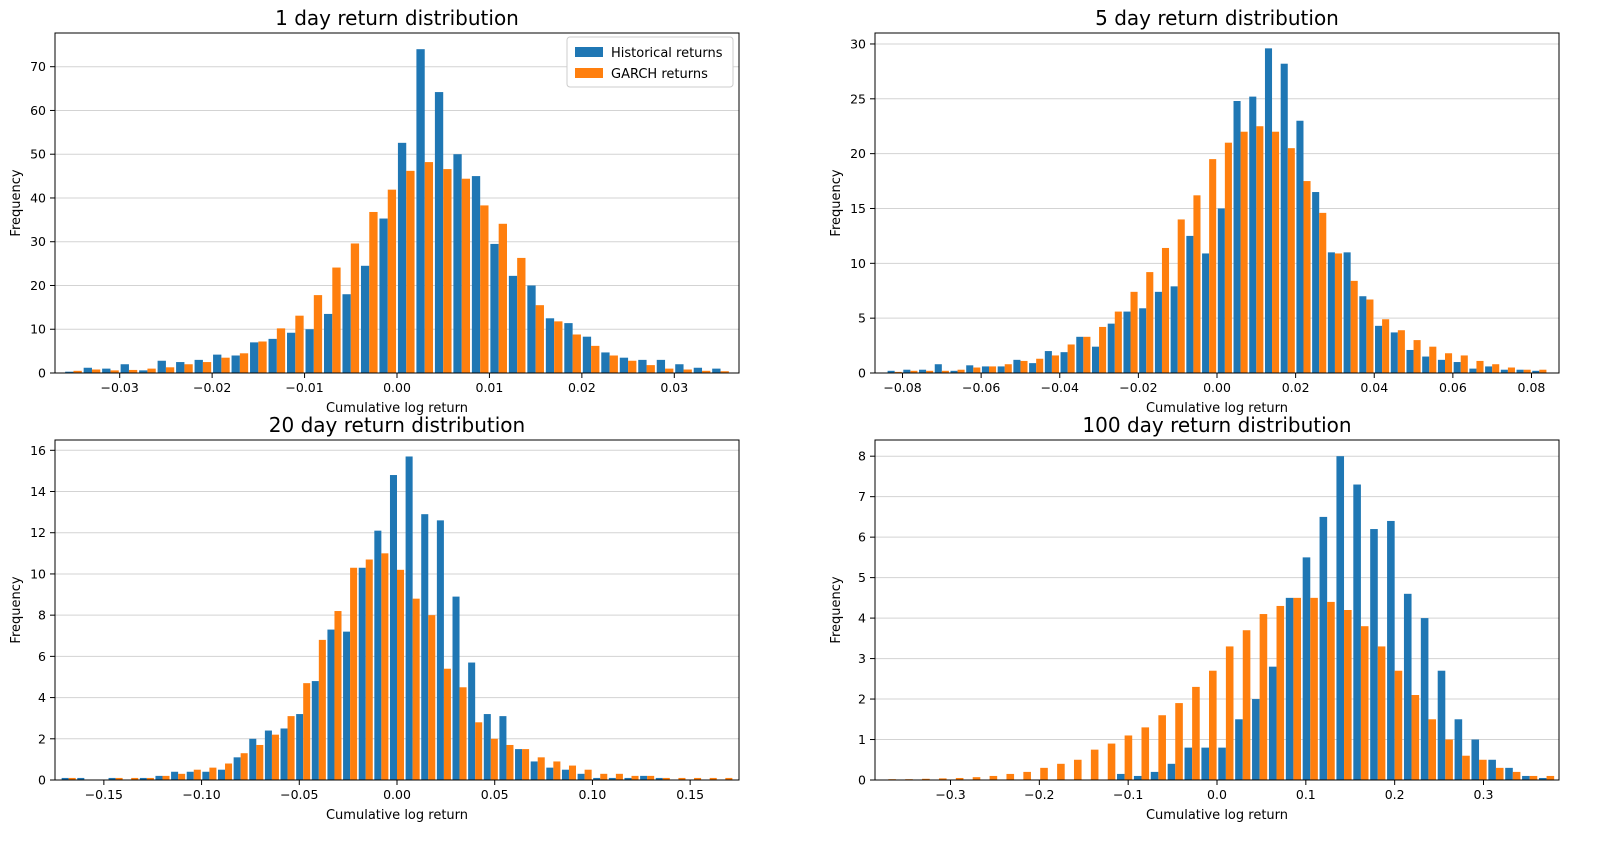 The image size is (1617, 857). What do you see at coordinates (397, 794) in the screenshot?
I see `x-tick-label: 0.00` at bounding box center [397, 794].